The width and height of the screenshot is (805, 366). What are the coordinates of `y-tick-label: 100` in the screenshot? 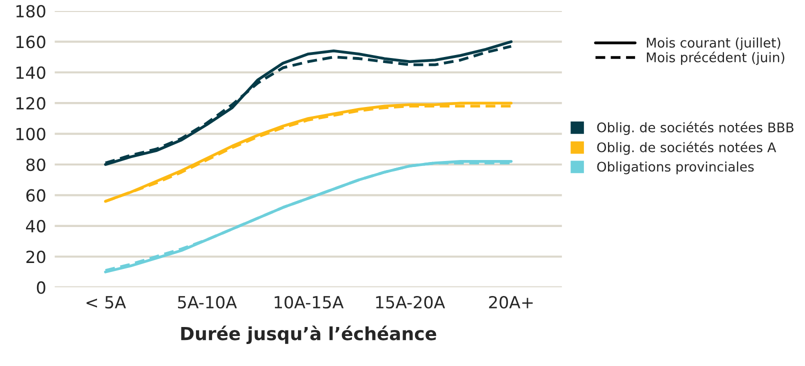 It's located at (31, 134).